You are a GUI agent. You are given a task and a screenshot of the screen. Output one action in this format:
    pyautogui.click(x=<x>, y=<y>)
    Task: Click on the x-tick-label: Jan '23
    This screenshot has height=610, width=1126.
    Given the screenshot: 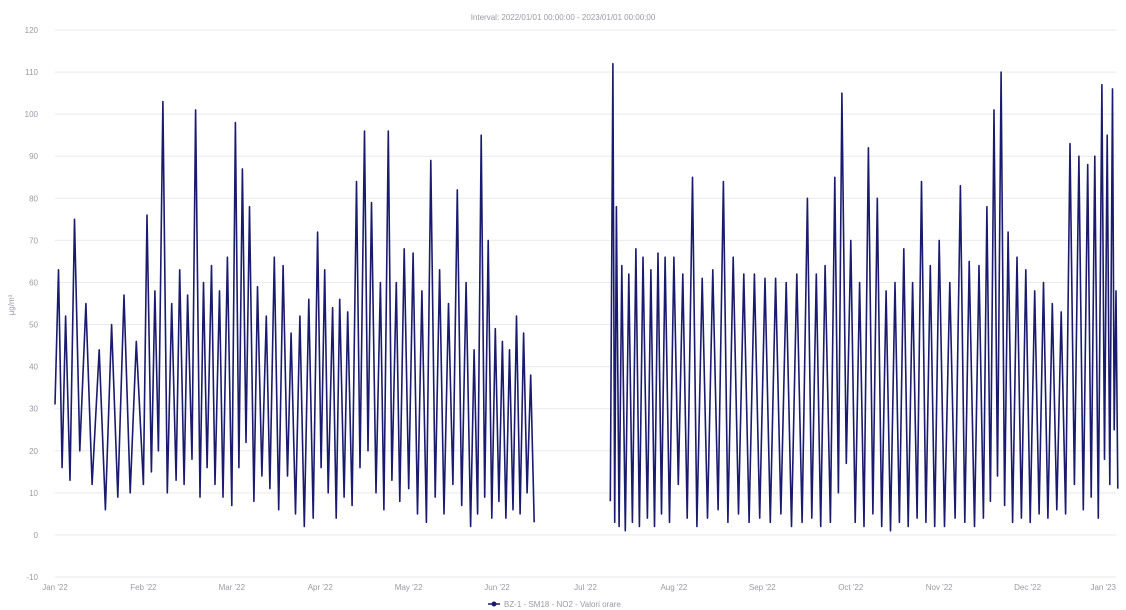 What is the action you would take?
    pyautogui.click(x=1103, y=587)
    